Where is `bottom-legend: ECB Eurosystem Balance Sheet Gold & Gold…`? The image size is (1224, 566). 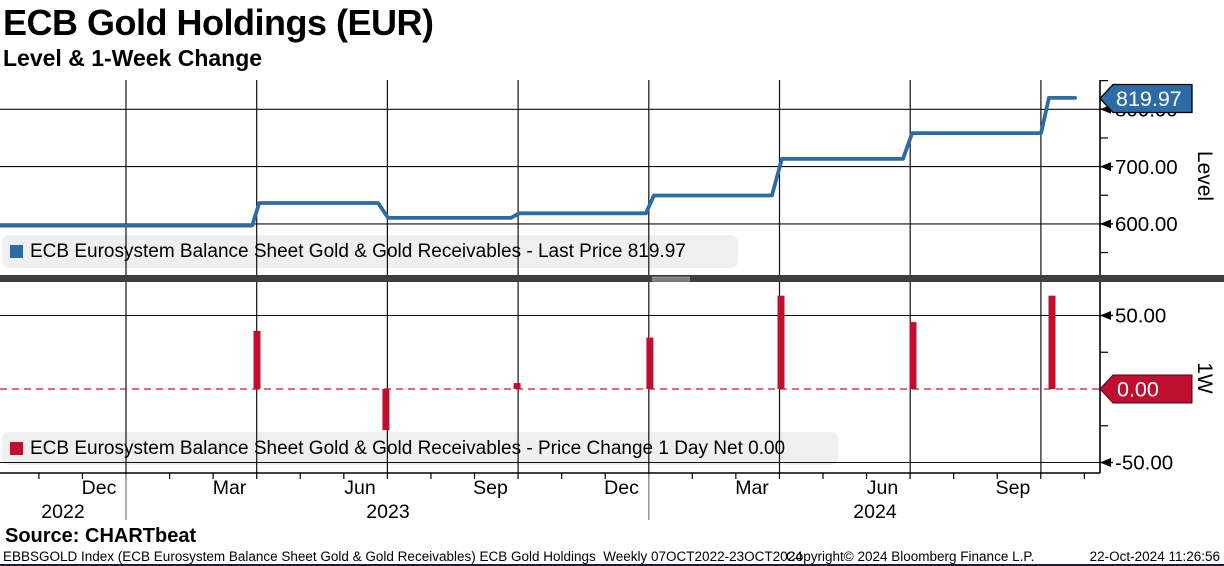 bottom-legend: ECB Eurosystem Balance Sheet Gold & Gold… is located at coordinates (393, 448).